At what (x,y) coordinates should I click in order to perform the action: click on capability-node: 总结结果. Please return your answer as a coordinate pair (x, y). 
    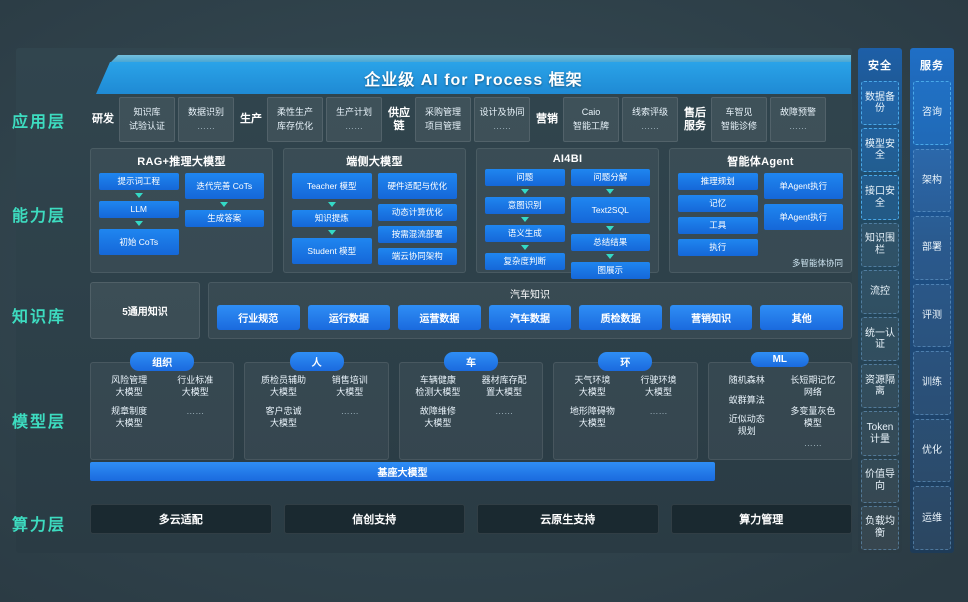
    Looking at the image, I should click on (610, 242).